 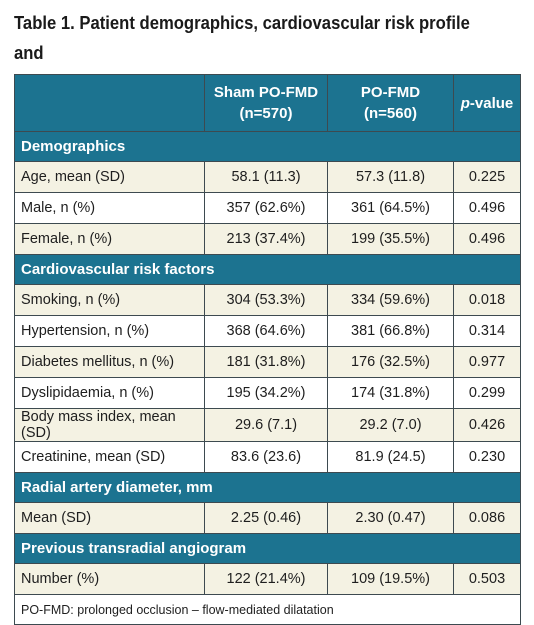 I want to click on row-label: Diabetes mellitus, n (%), so click(x=109, y=362).